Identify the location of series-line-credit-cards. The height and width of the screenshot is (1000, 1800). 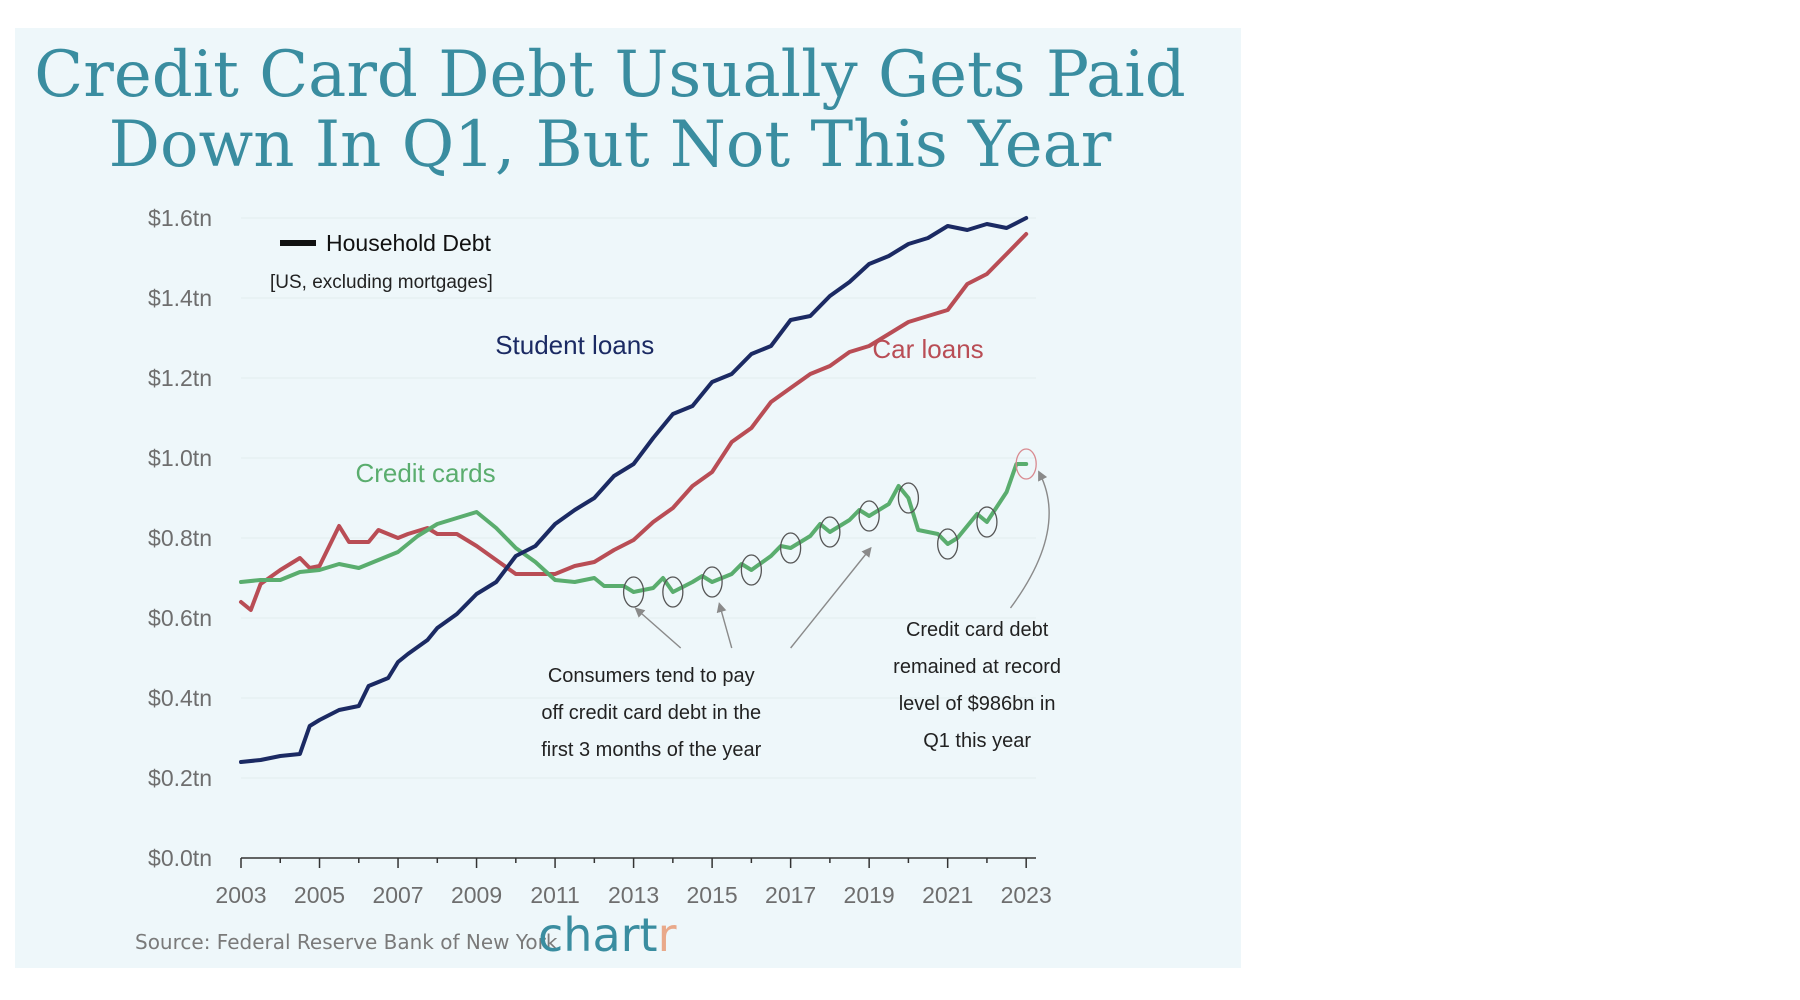
(634, 528).